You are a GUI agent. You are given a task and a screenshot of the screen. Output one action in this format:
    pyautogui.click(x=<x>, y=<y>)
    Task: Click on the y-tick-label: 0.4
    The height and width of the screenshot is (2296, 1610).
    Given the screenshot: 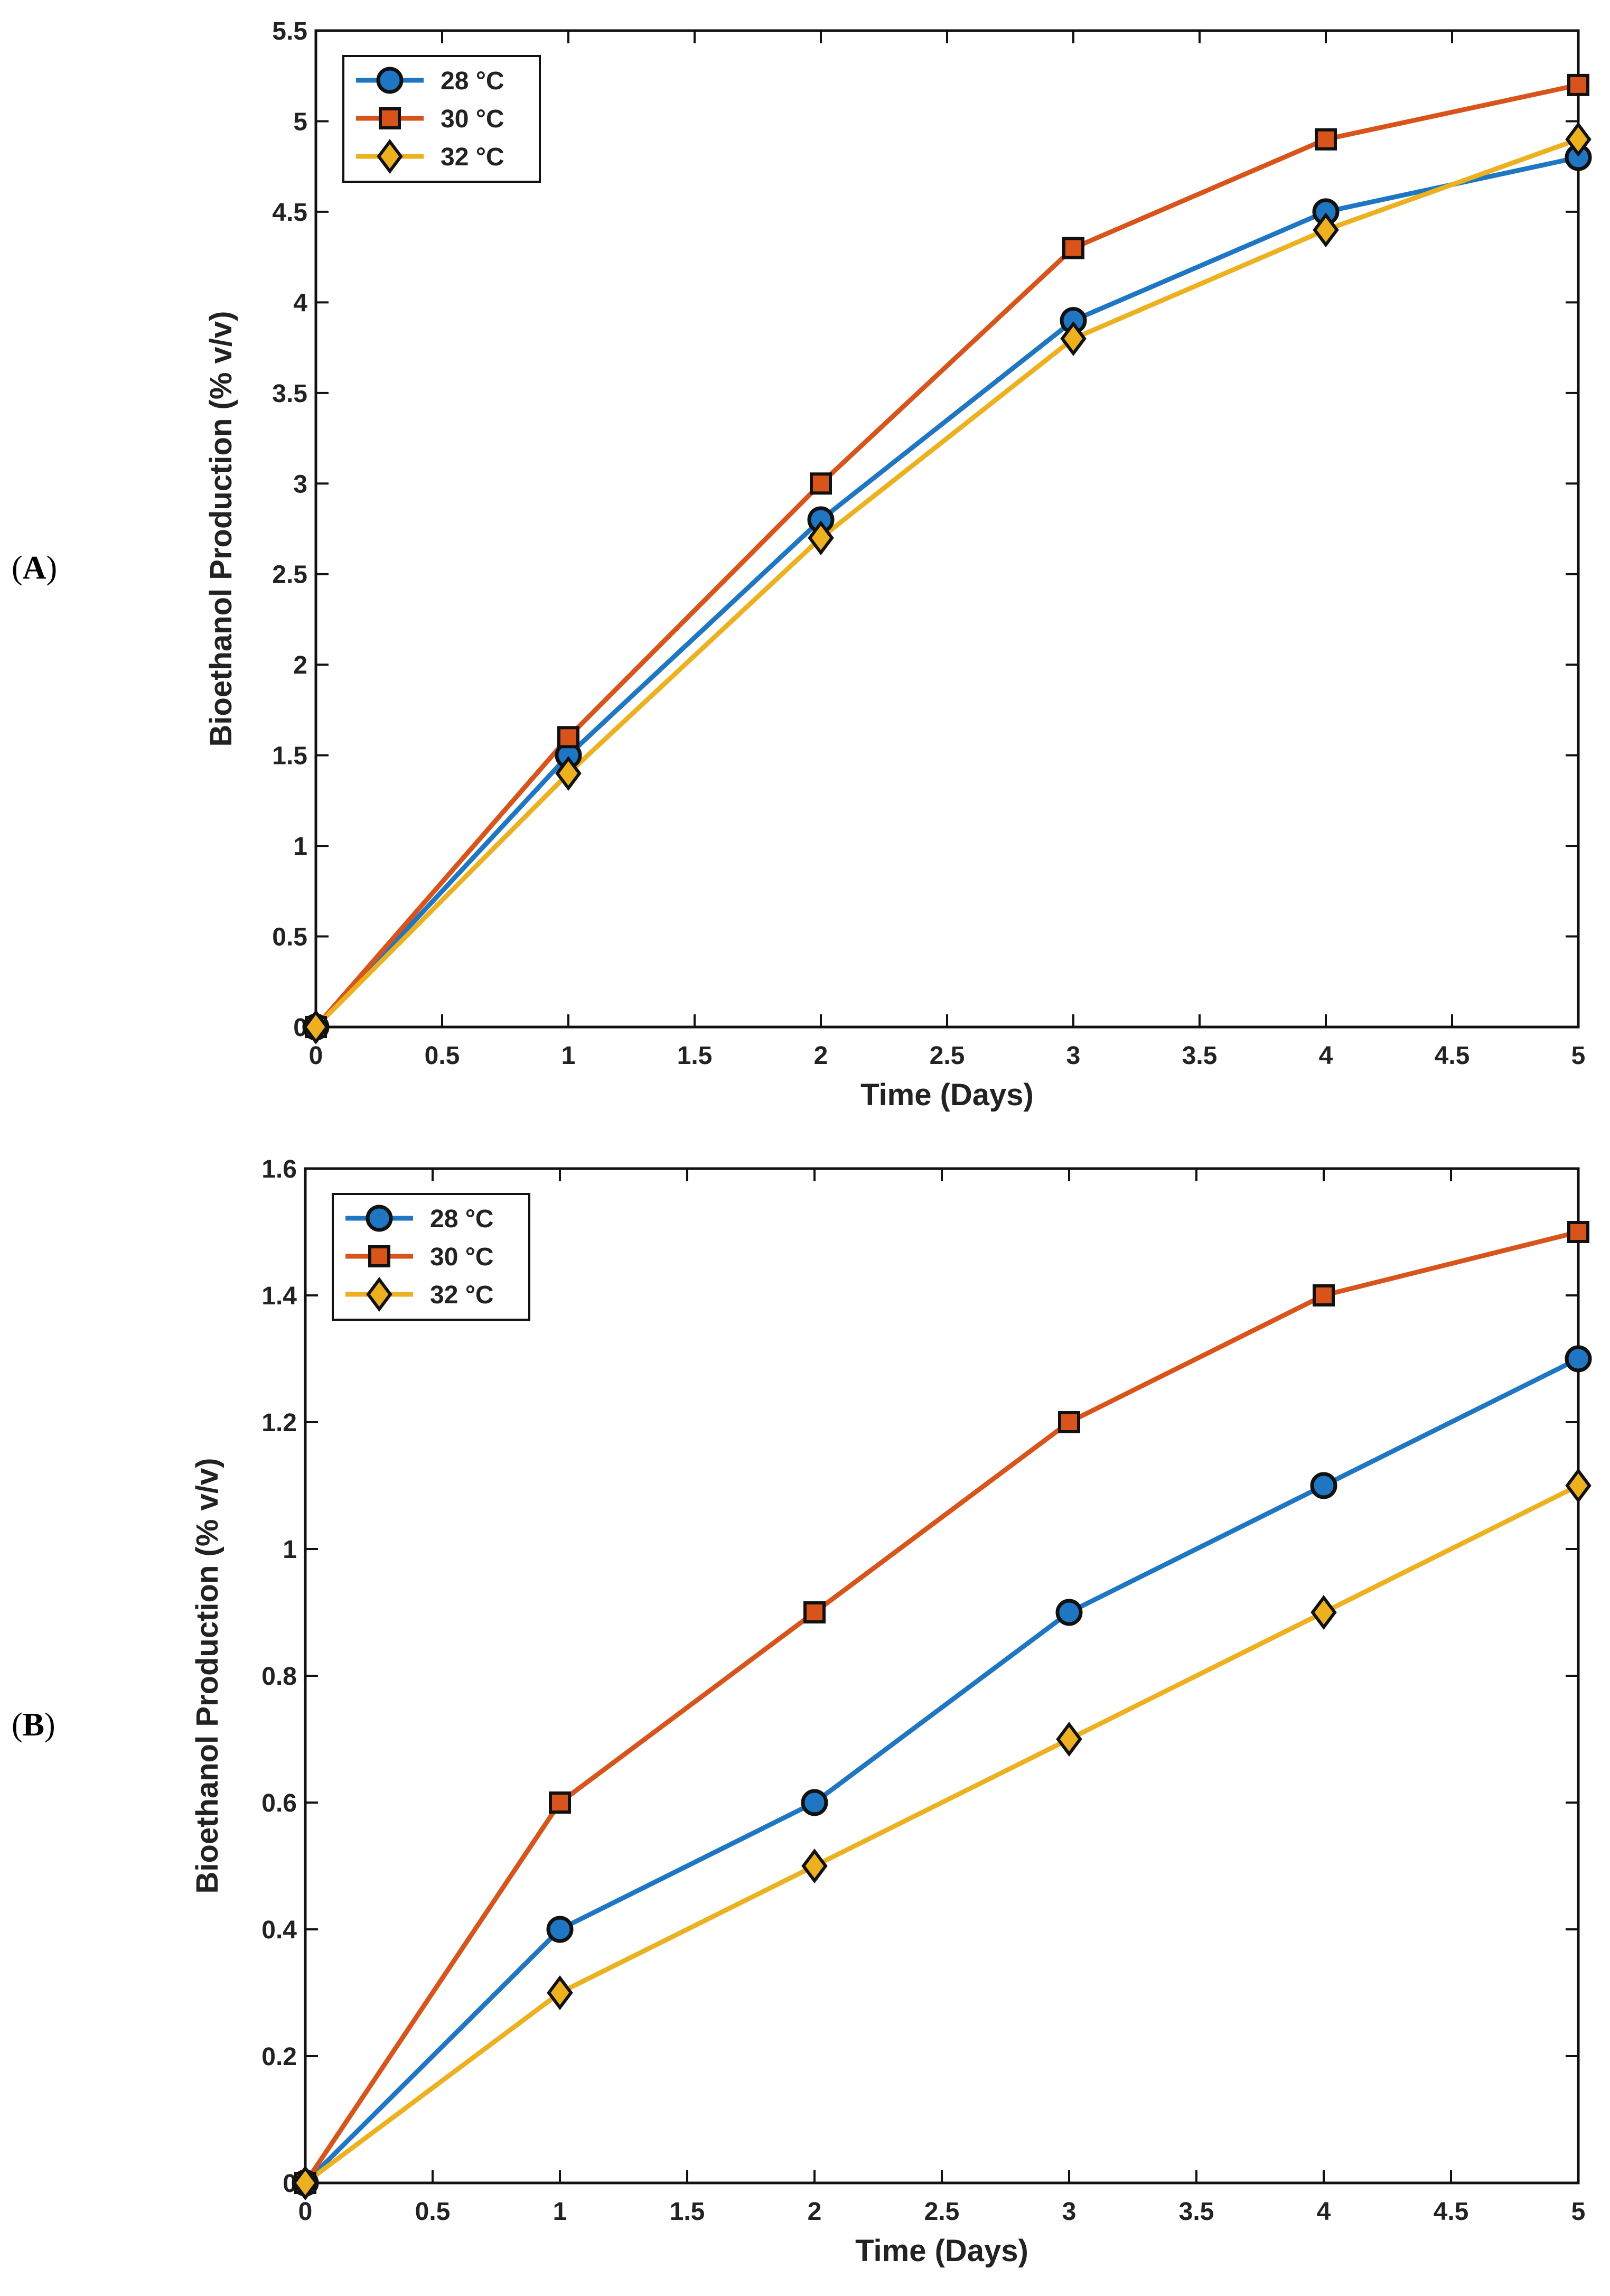 What is the action you would take?
    pyautogui.click(x=279, y=1930)
    